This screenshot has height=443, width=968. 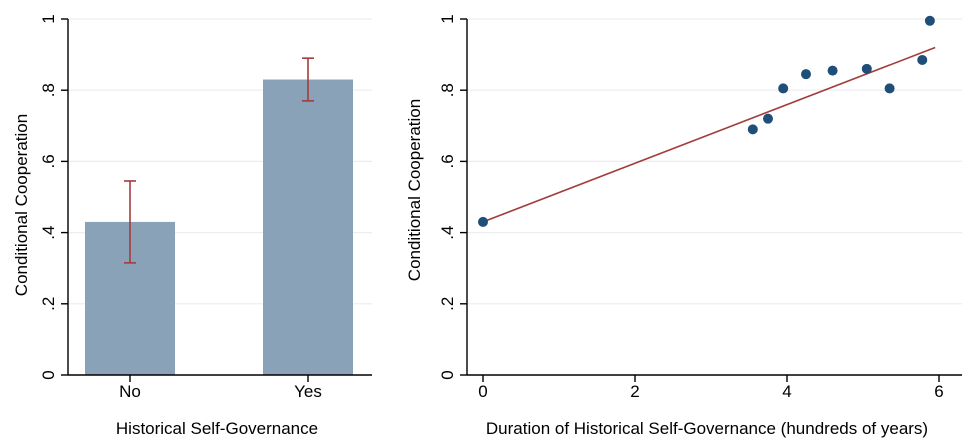 What do you see at coordinates (48, 161) in the screenshot?
I see `left-y-tick-label: .6` at bounding box center [48, 161].